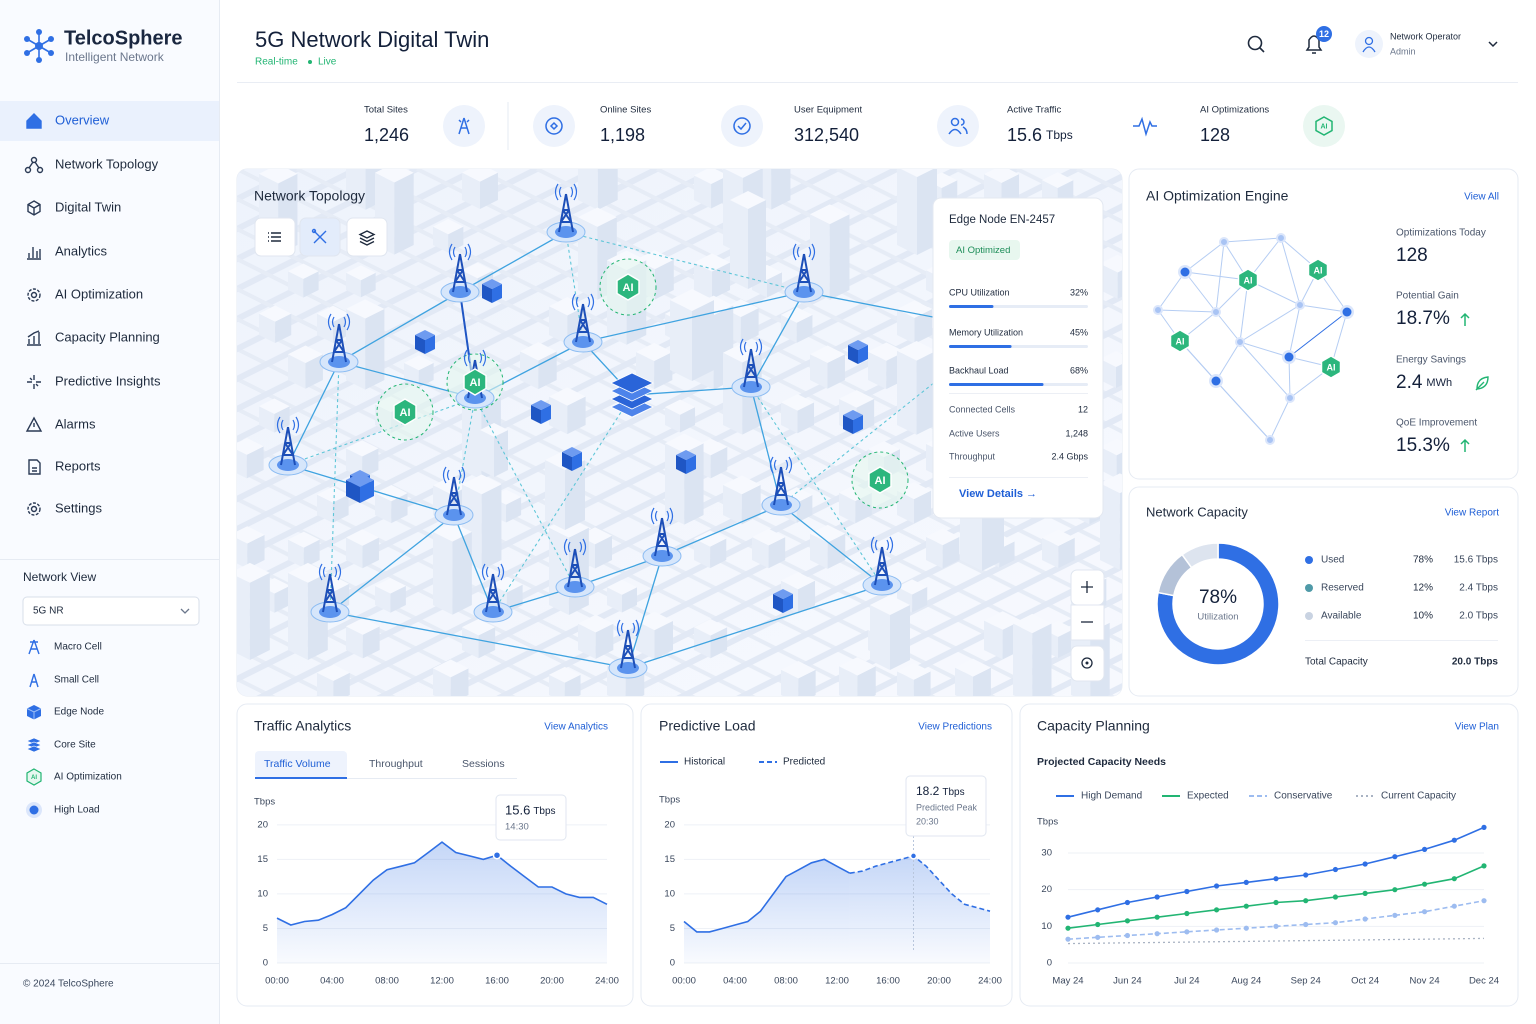 The image size is (1536, 1024). I want to click on nav-item: Digital Twin, so click(88, 206).